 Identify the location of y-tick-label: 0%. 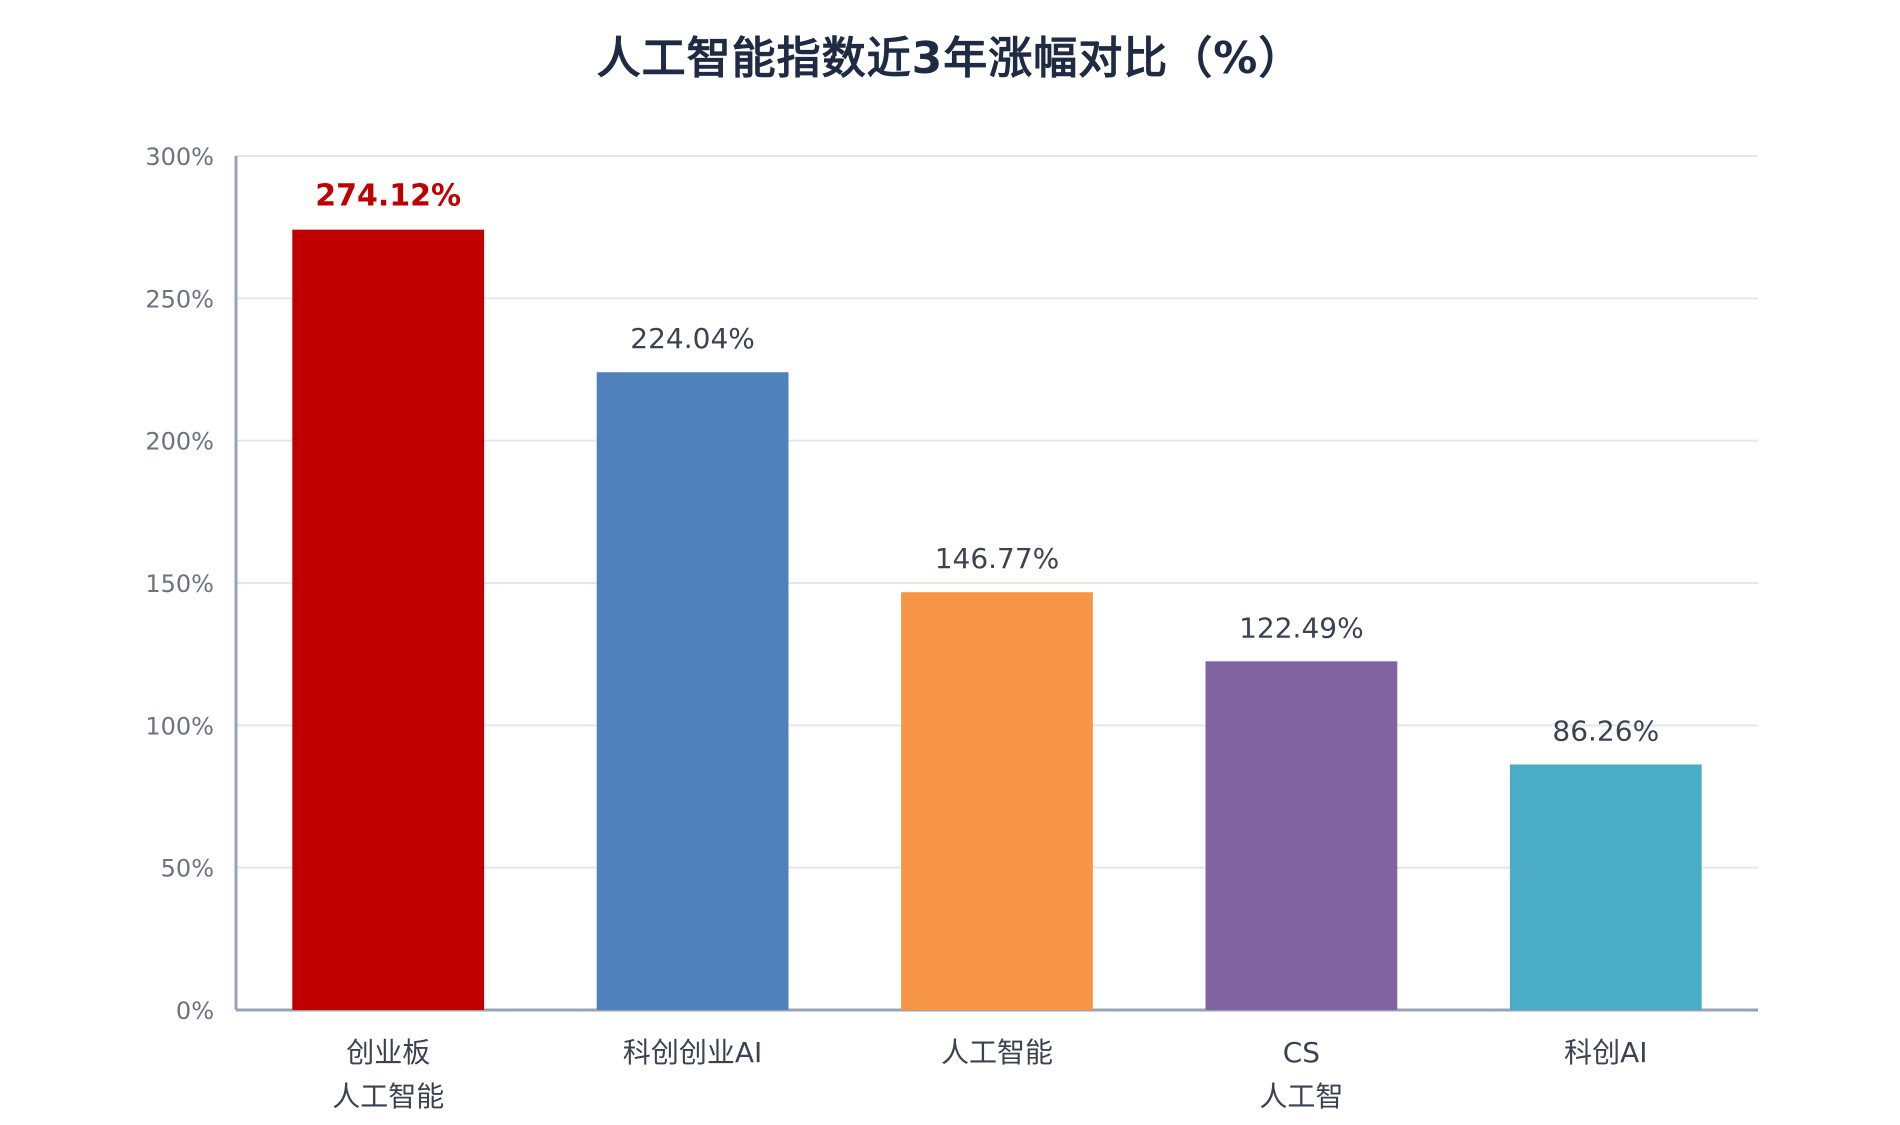
(195, 1011).